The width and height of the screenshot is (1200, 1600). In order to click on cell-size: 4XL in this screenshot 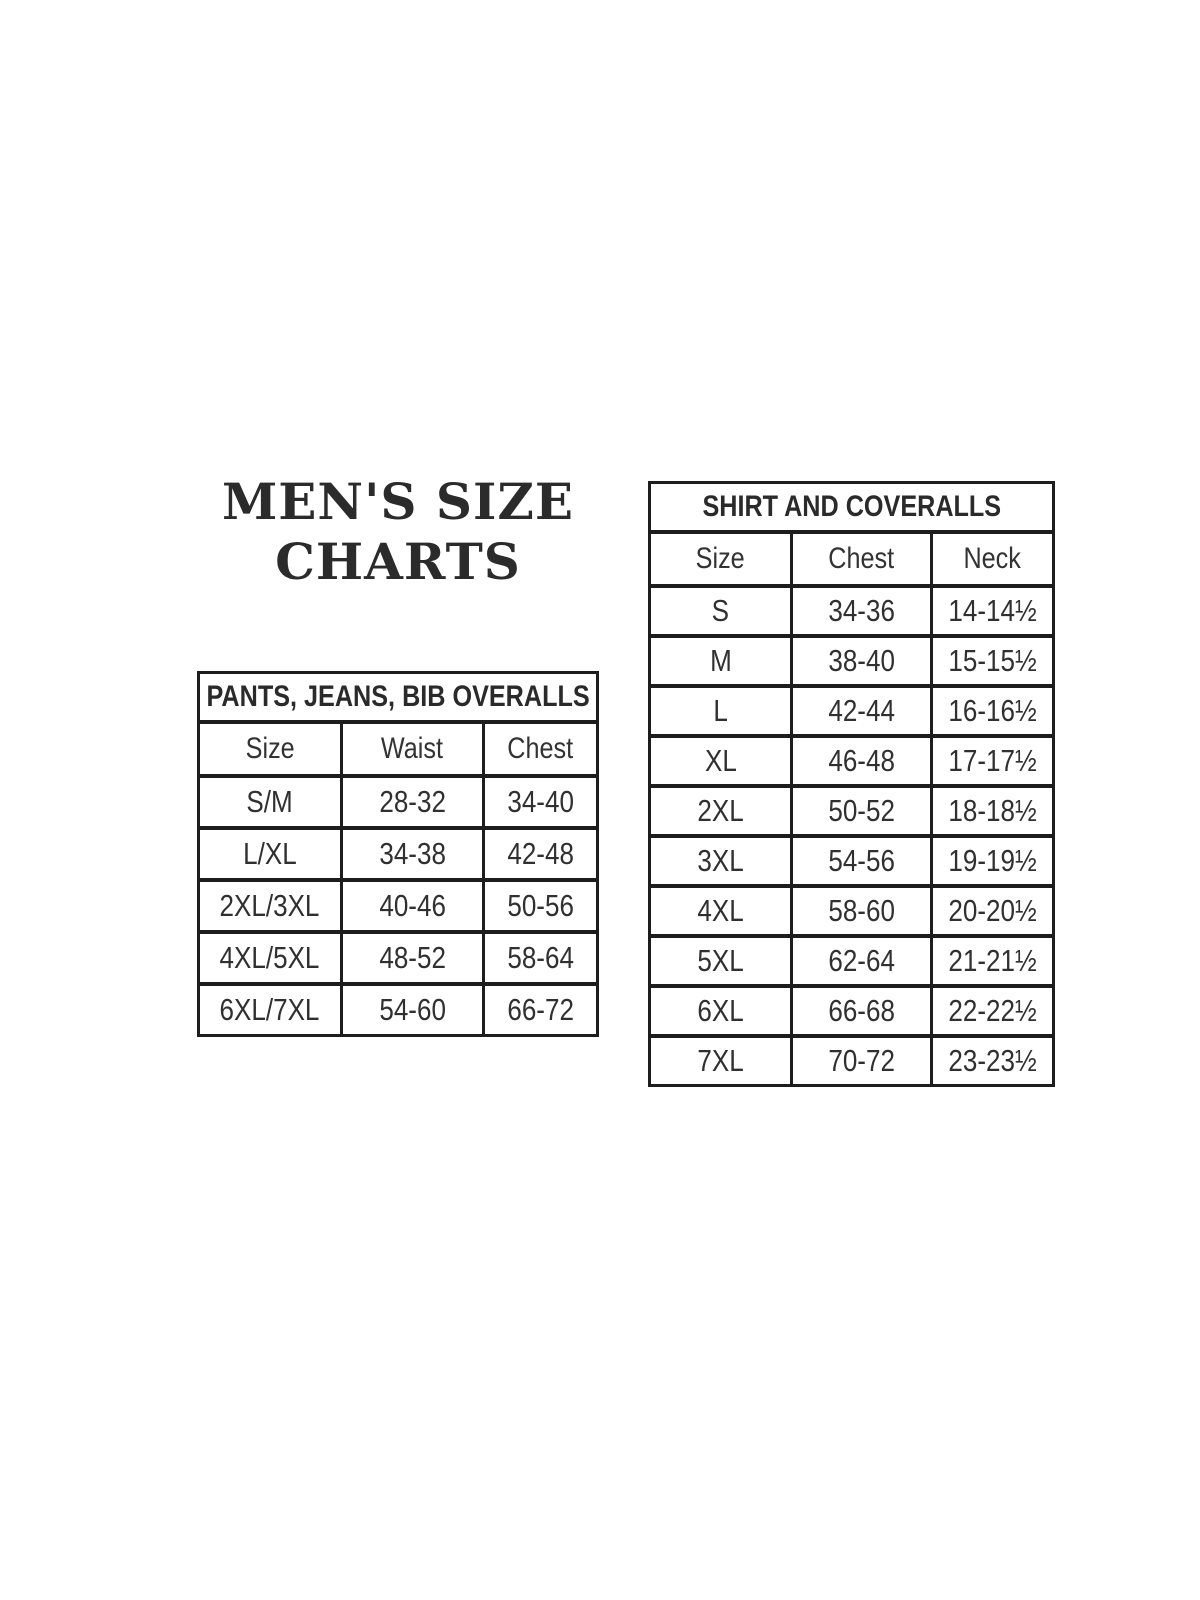, I will do `click(722, 911)`.